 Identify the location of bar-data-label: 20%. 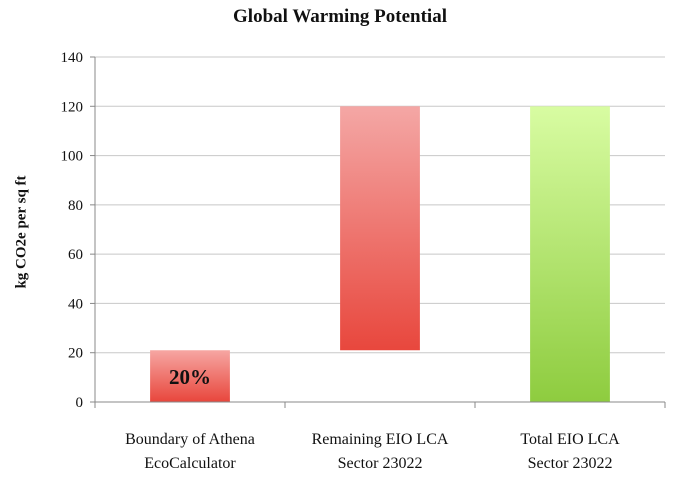
(190, 377).